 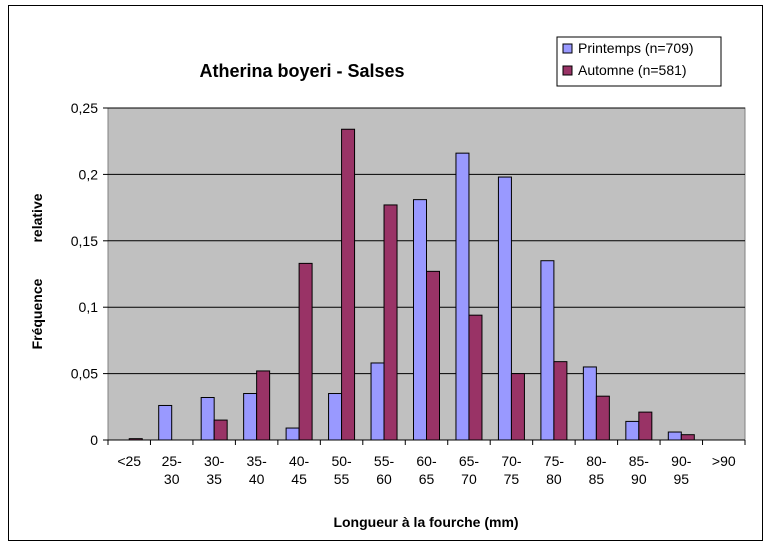 I want to click on x-tick-label: 90-, so click(x=681, y=461).